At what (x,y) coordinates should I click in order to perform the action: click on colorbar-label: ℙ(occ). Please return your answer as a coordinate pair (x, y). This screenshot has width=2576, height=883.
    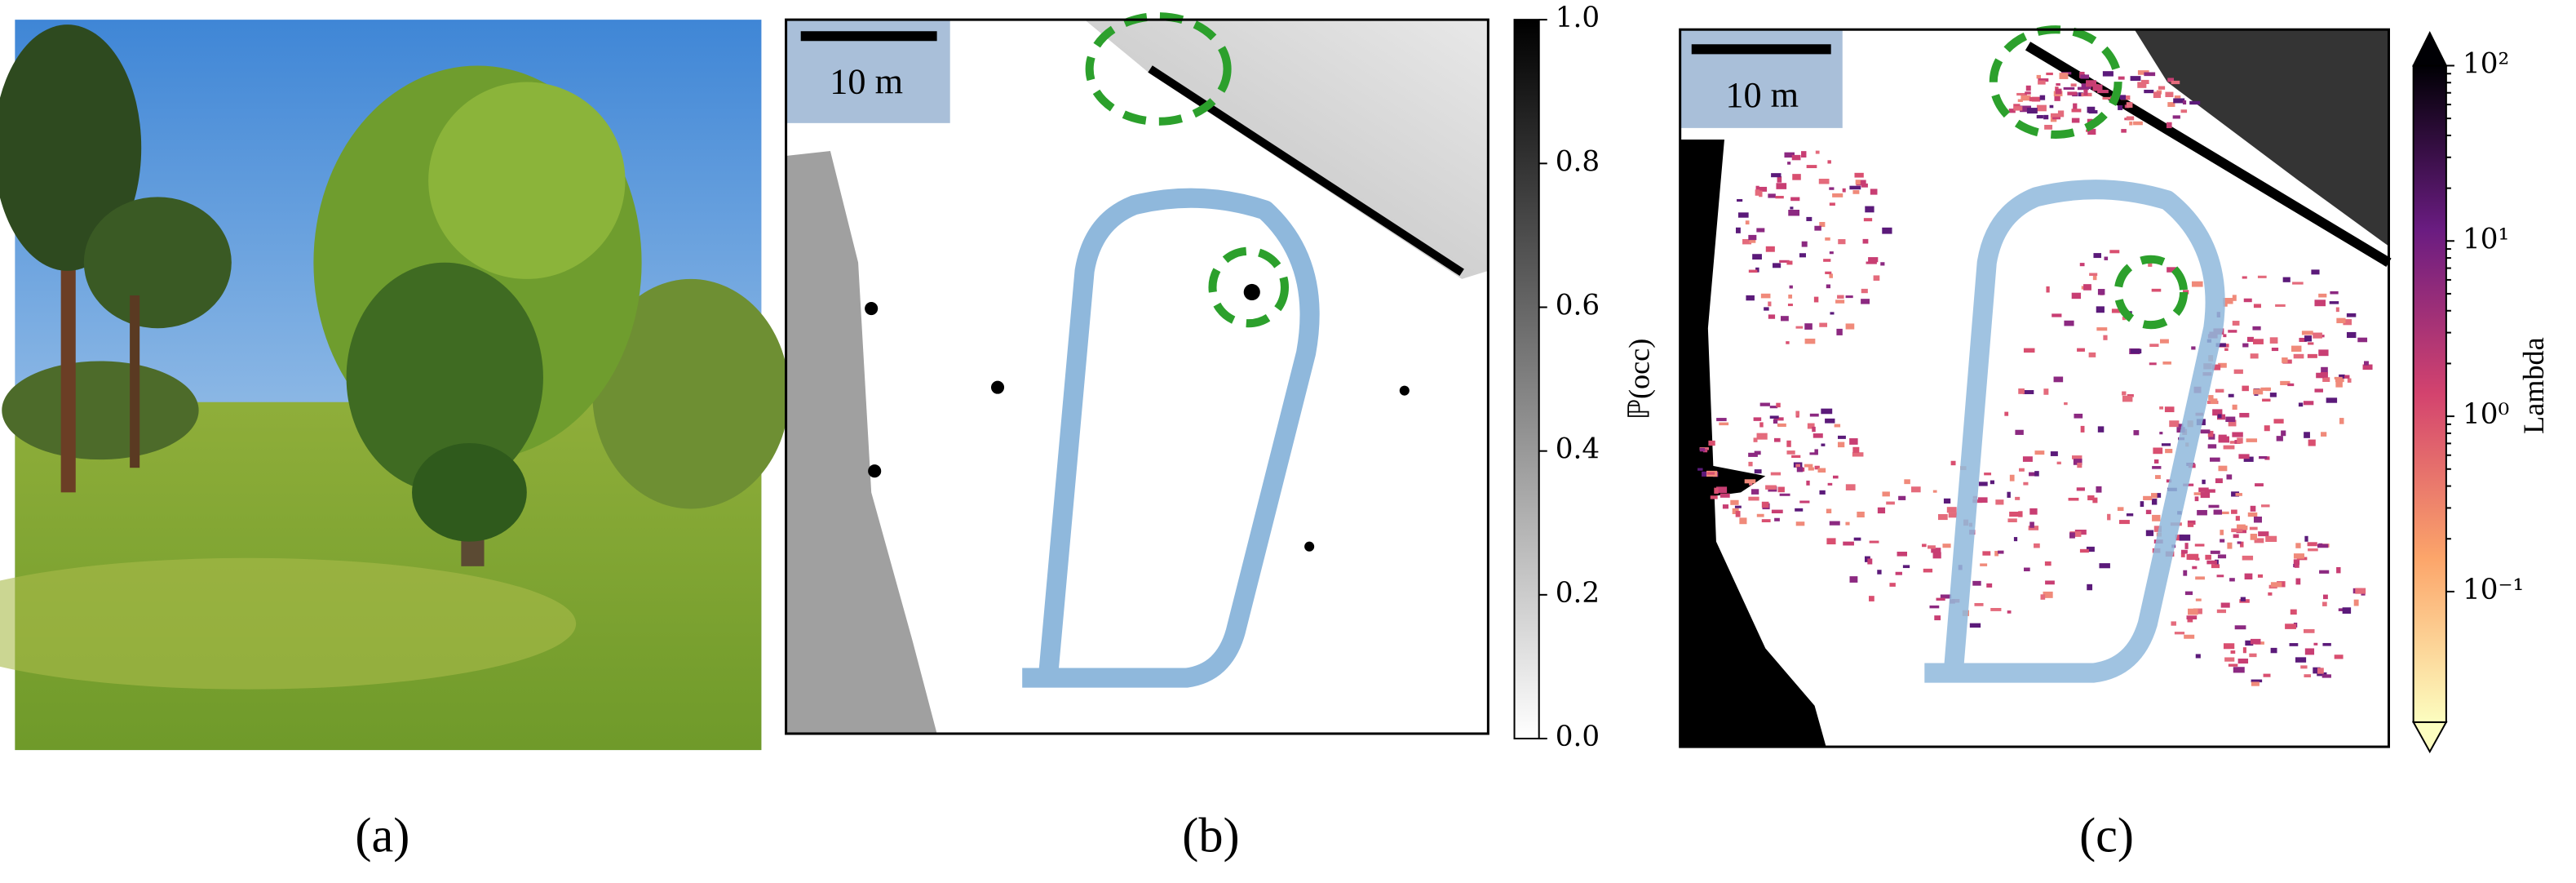
    Looking at the image, I should click on (1639, 379).